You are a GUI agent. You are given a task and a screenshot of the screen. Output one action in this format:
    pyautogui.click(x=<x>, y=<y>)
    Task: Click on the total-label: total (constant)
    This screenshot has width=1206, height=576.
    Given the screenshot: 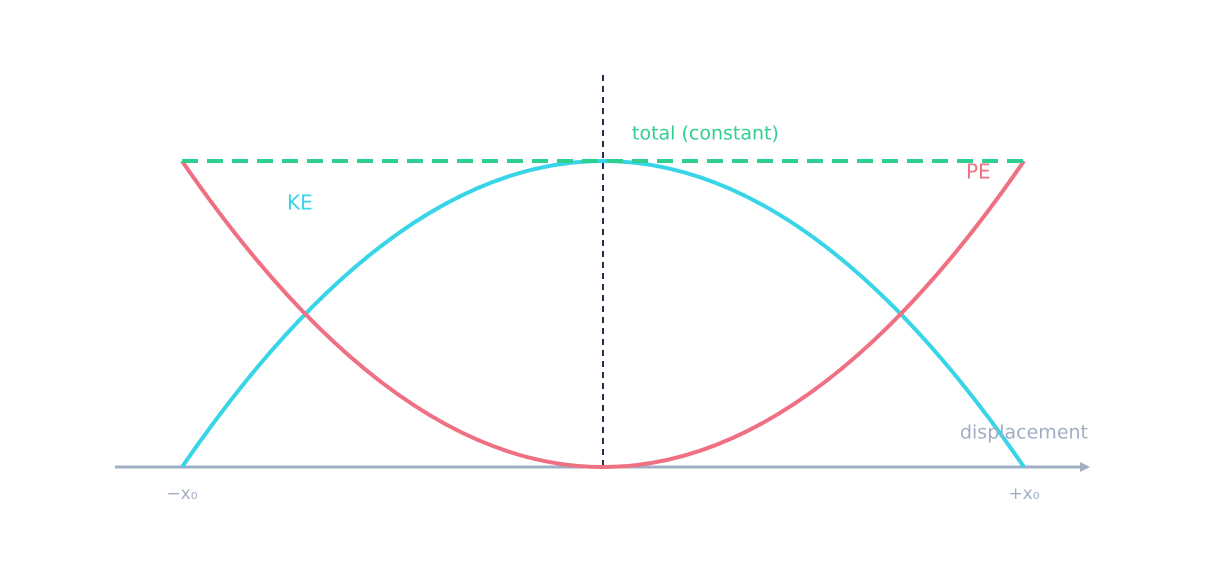 What is the action you would take?
    pyautogui.click(x=705, y=134)
    